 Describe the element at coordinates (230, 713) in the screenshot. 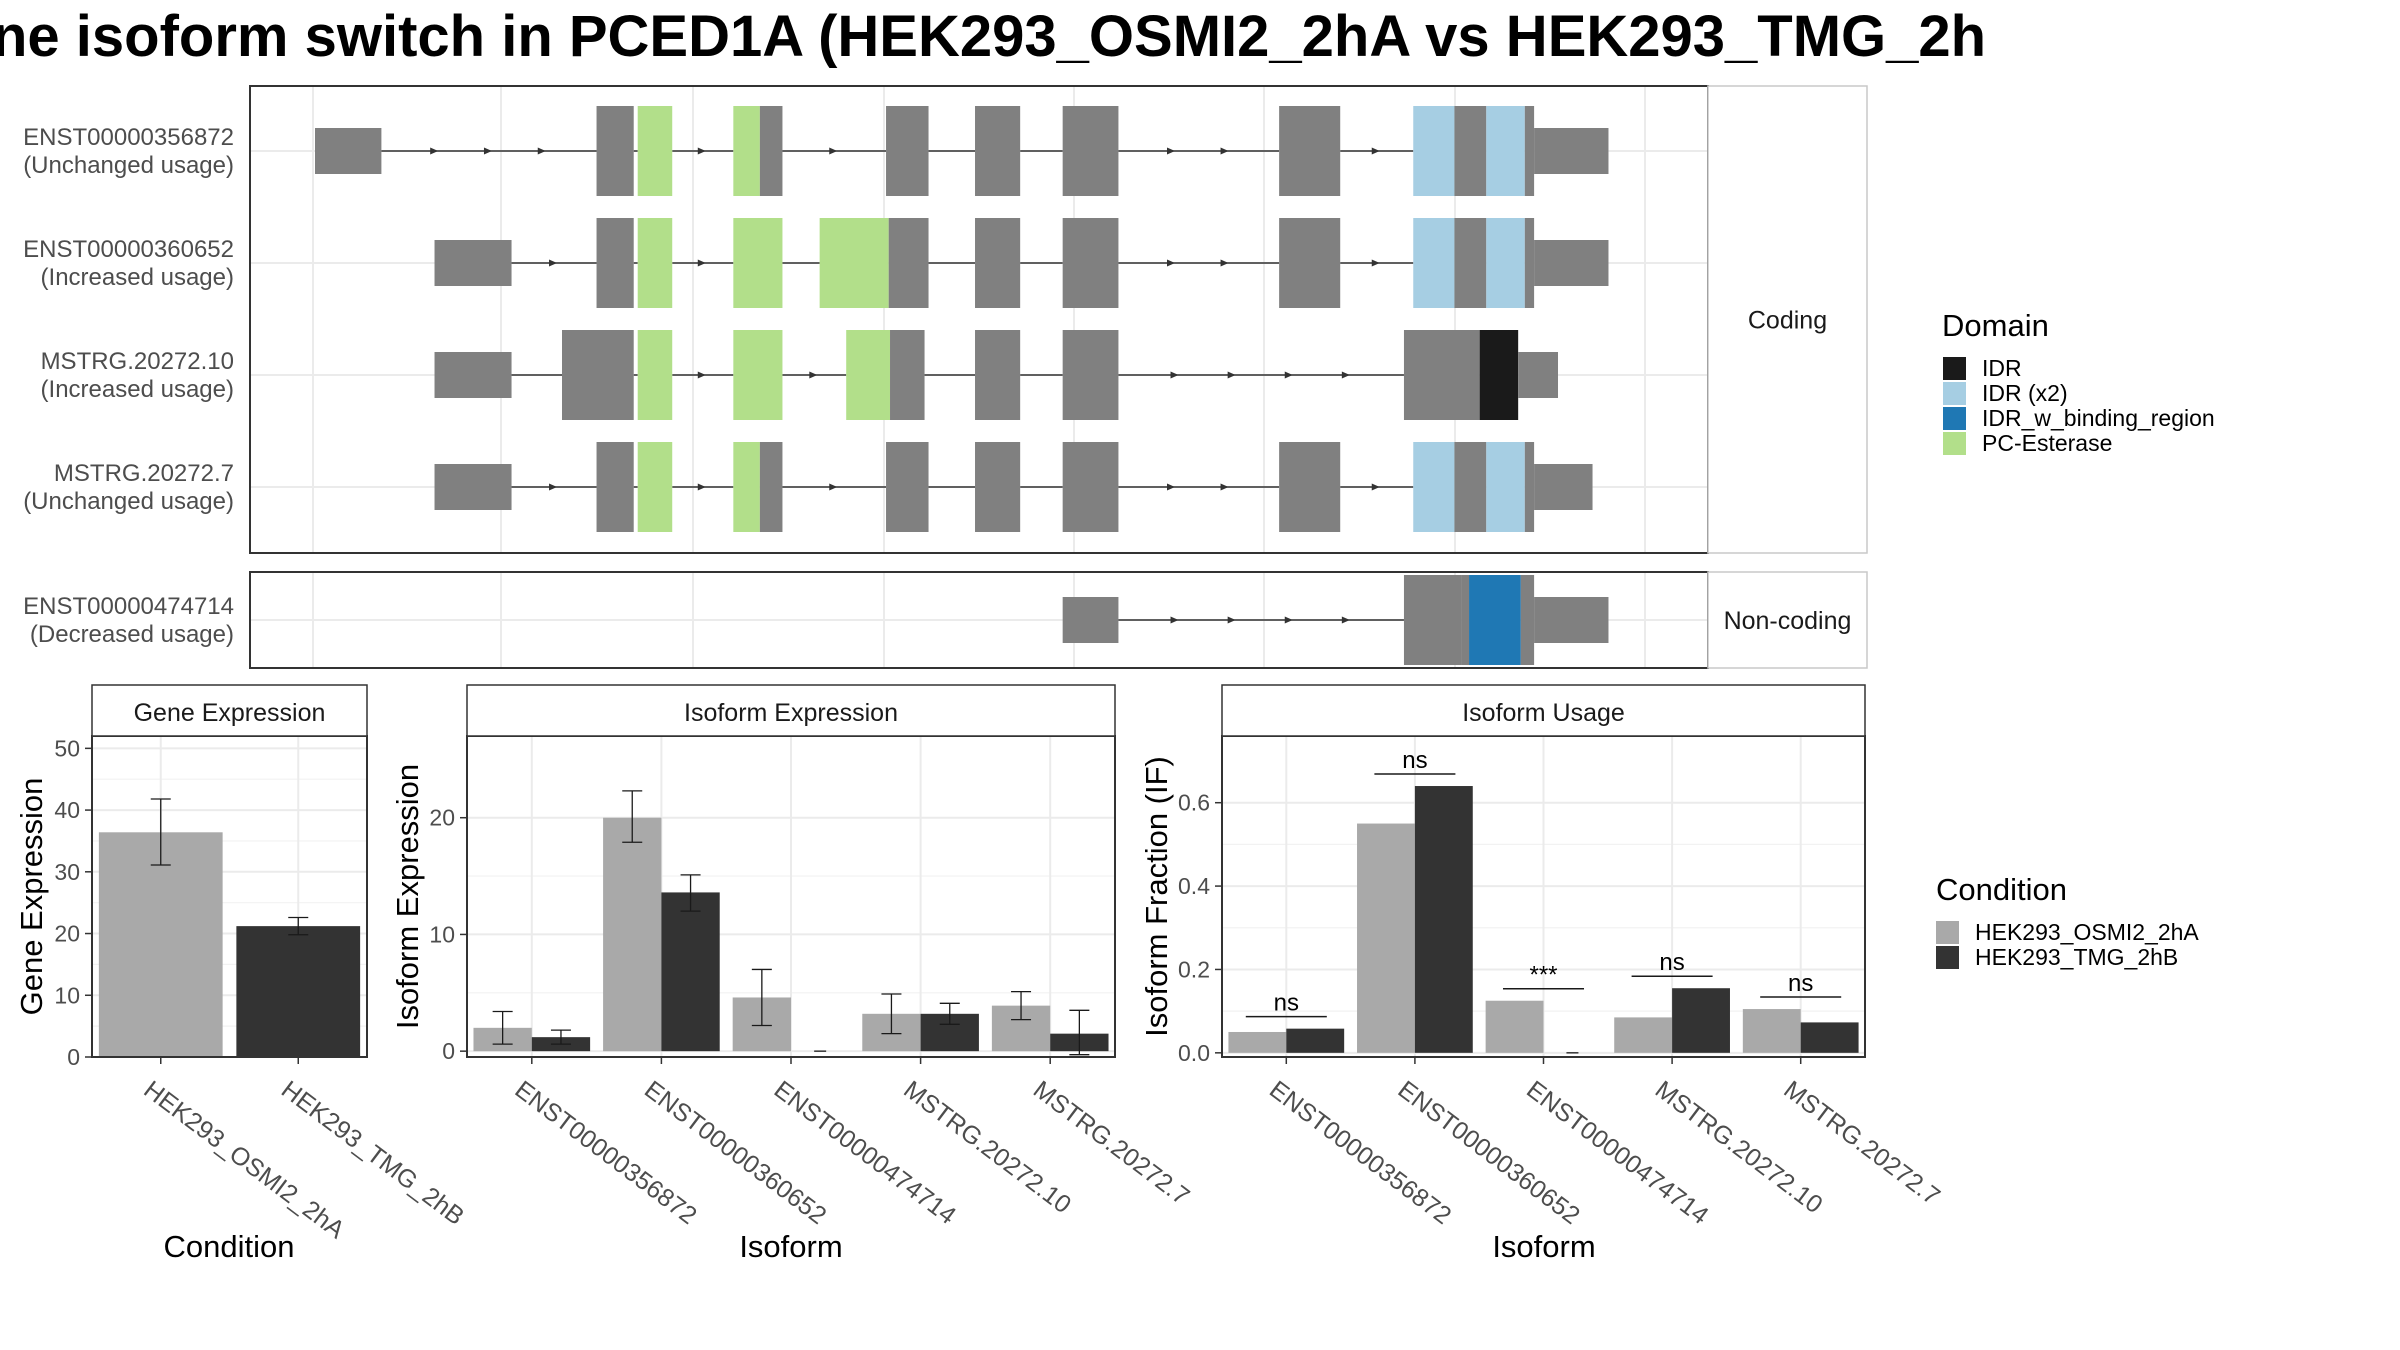

I see `chart-title: Gene Expression` at that location.